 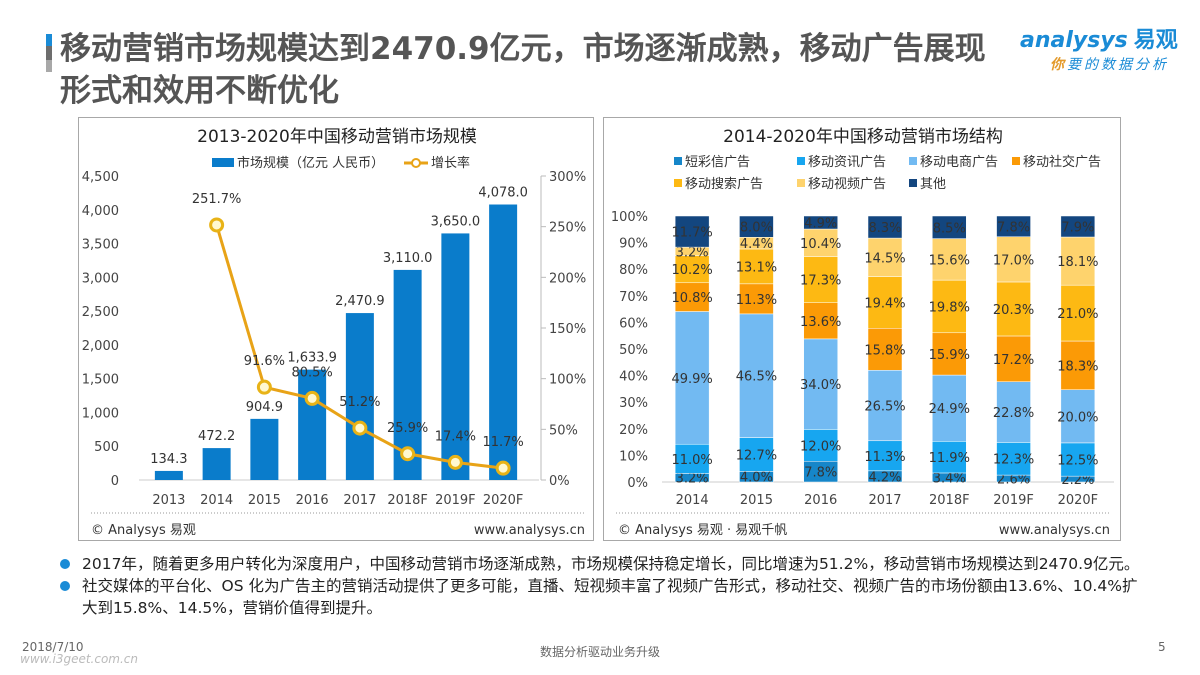 I want to click on legend-label: 短彩信广告, so click(x=717, y=162).